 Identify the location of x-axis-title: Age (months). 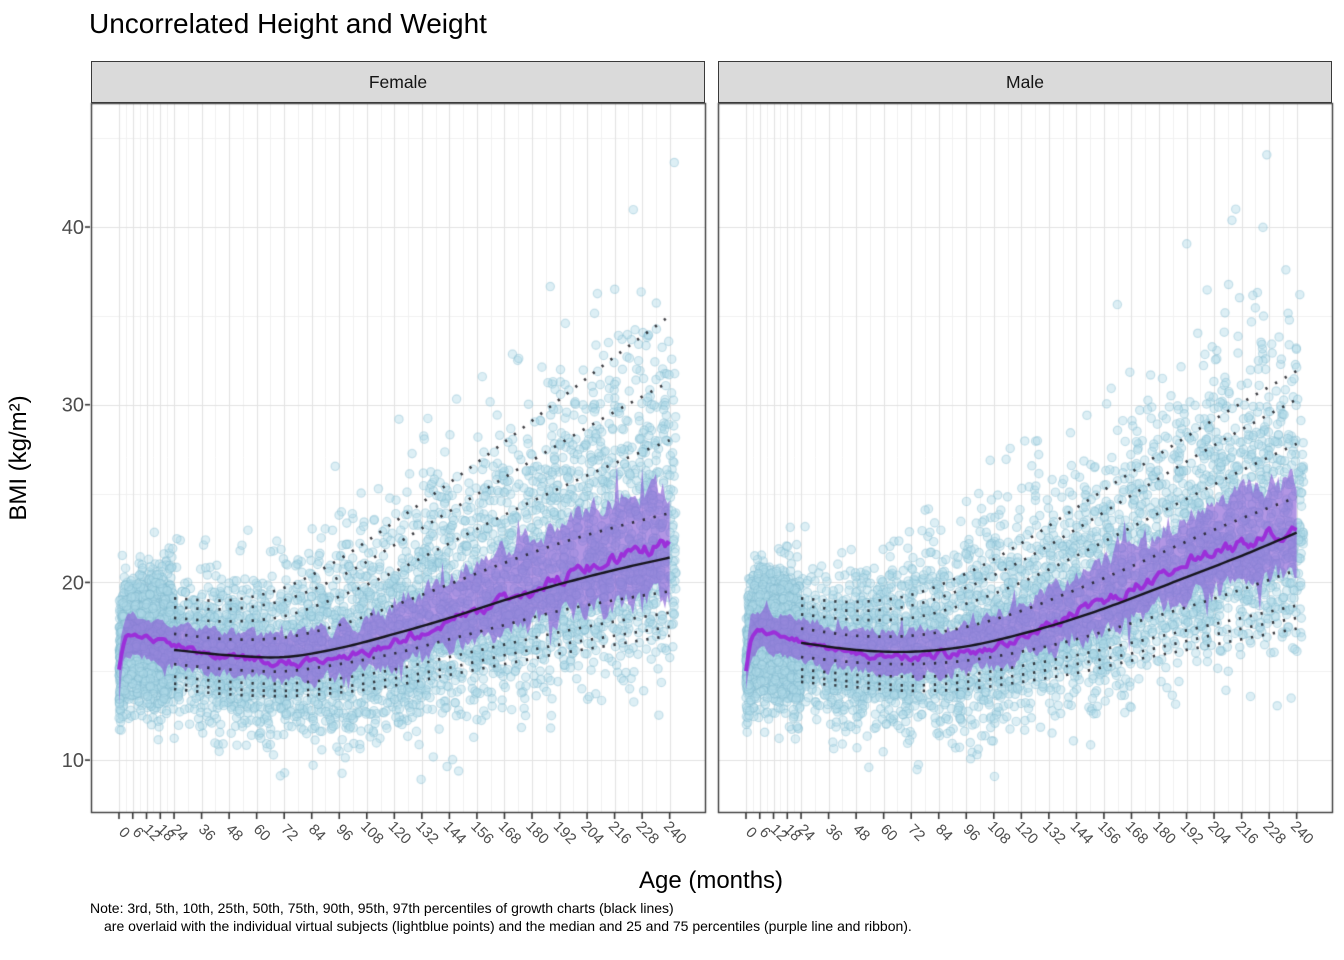
(711, 880).